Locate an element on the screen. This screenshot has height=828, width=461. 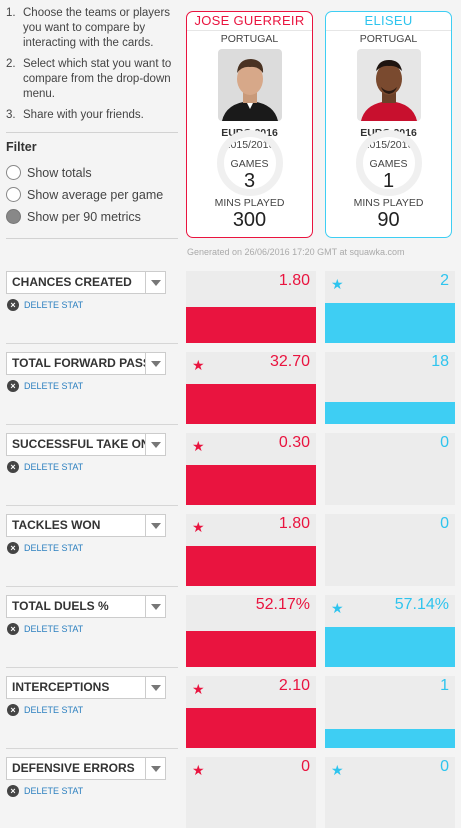
player-1-stat-panel: ★ 0 is located at coordinates (251, 792).